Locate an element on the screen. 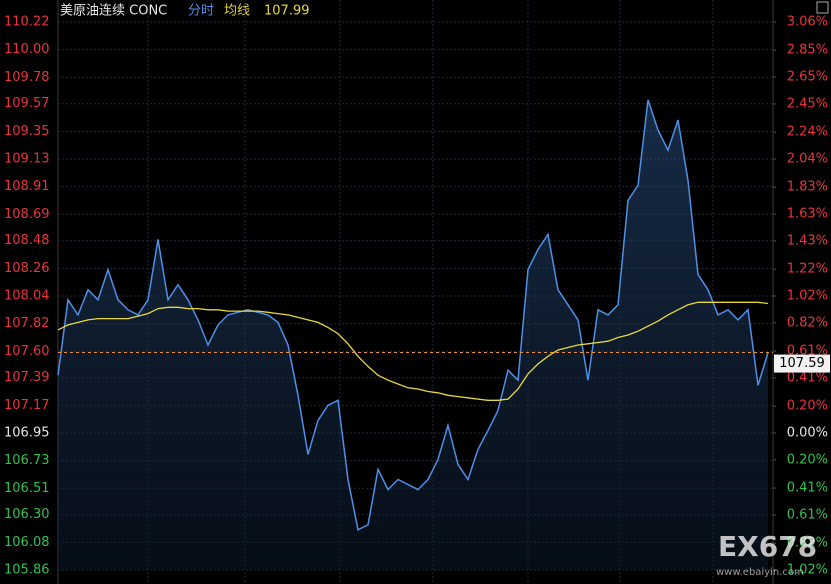 Image resolution: width=831 pixels, height=584 pixels. last-price-label: 107.59 is located at coordinates (802, 363).